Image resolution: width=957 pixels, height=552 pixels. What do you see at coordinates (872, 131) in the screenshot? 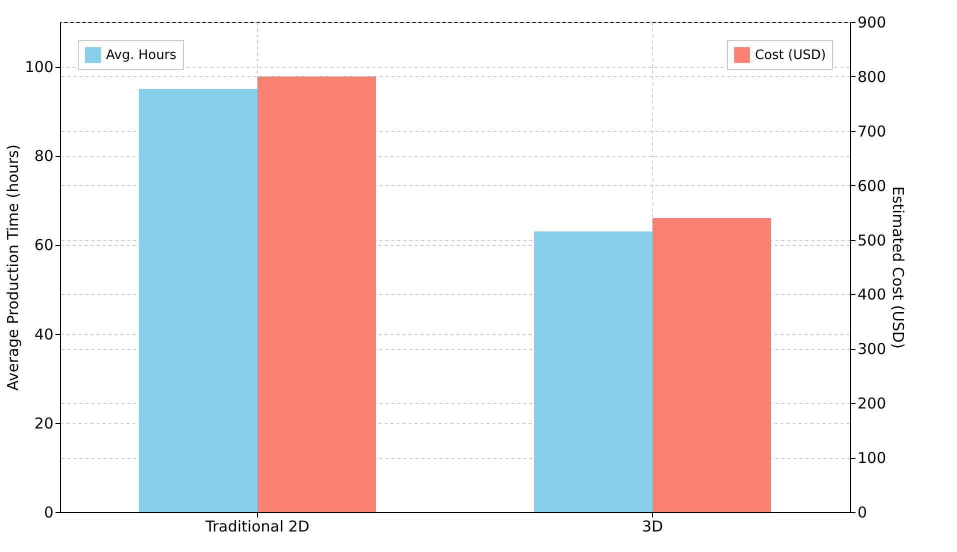
I see `y2-tick-label: 700` at bounding box center [872, 131].